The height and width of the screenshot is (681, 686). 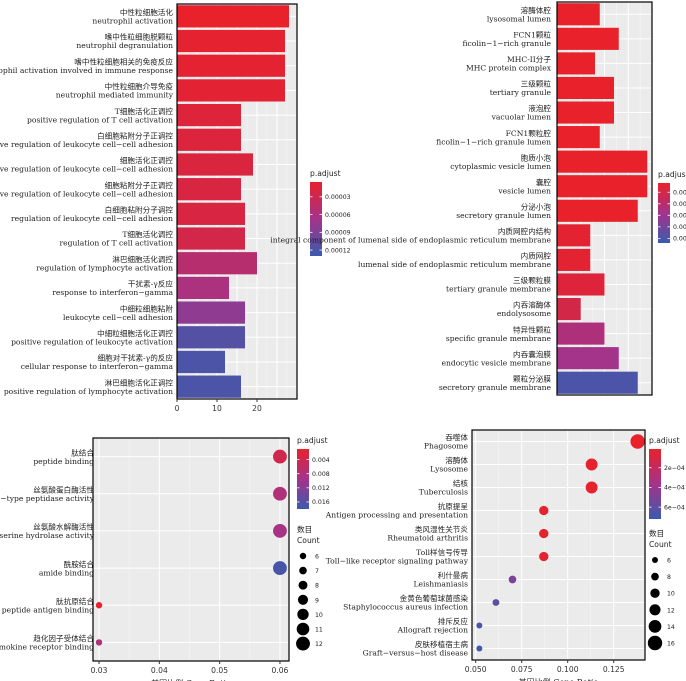 I want to click on legend-tick-label: 0.0020, so click(x=679, y=227).